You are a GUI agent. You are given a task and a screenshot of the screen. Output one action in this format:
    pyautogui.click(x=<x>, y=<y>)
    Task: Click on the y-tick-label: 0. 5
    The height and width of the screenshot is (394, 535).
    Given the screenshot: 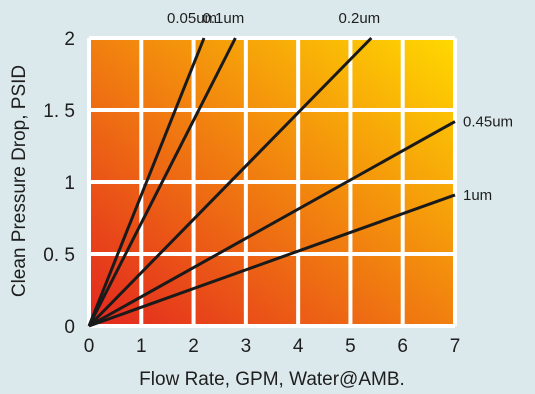 What is the action you would take?
    pyautogui.click(x=59, y=255)
    